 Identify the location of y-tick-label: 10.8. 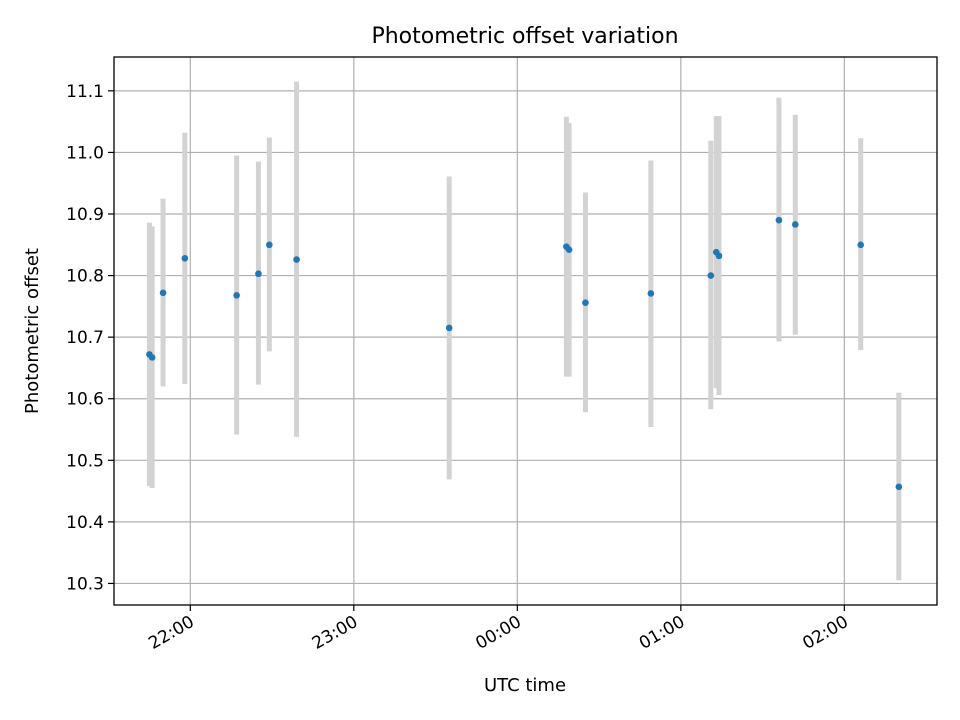
(85, 277).